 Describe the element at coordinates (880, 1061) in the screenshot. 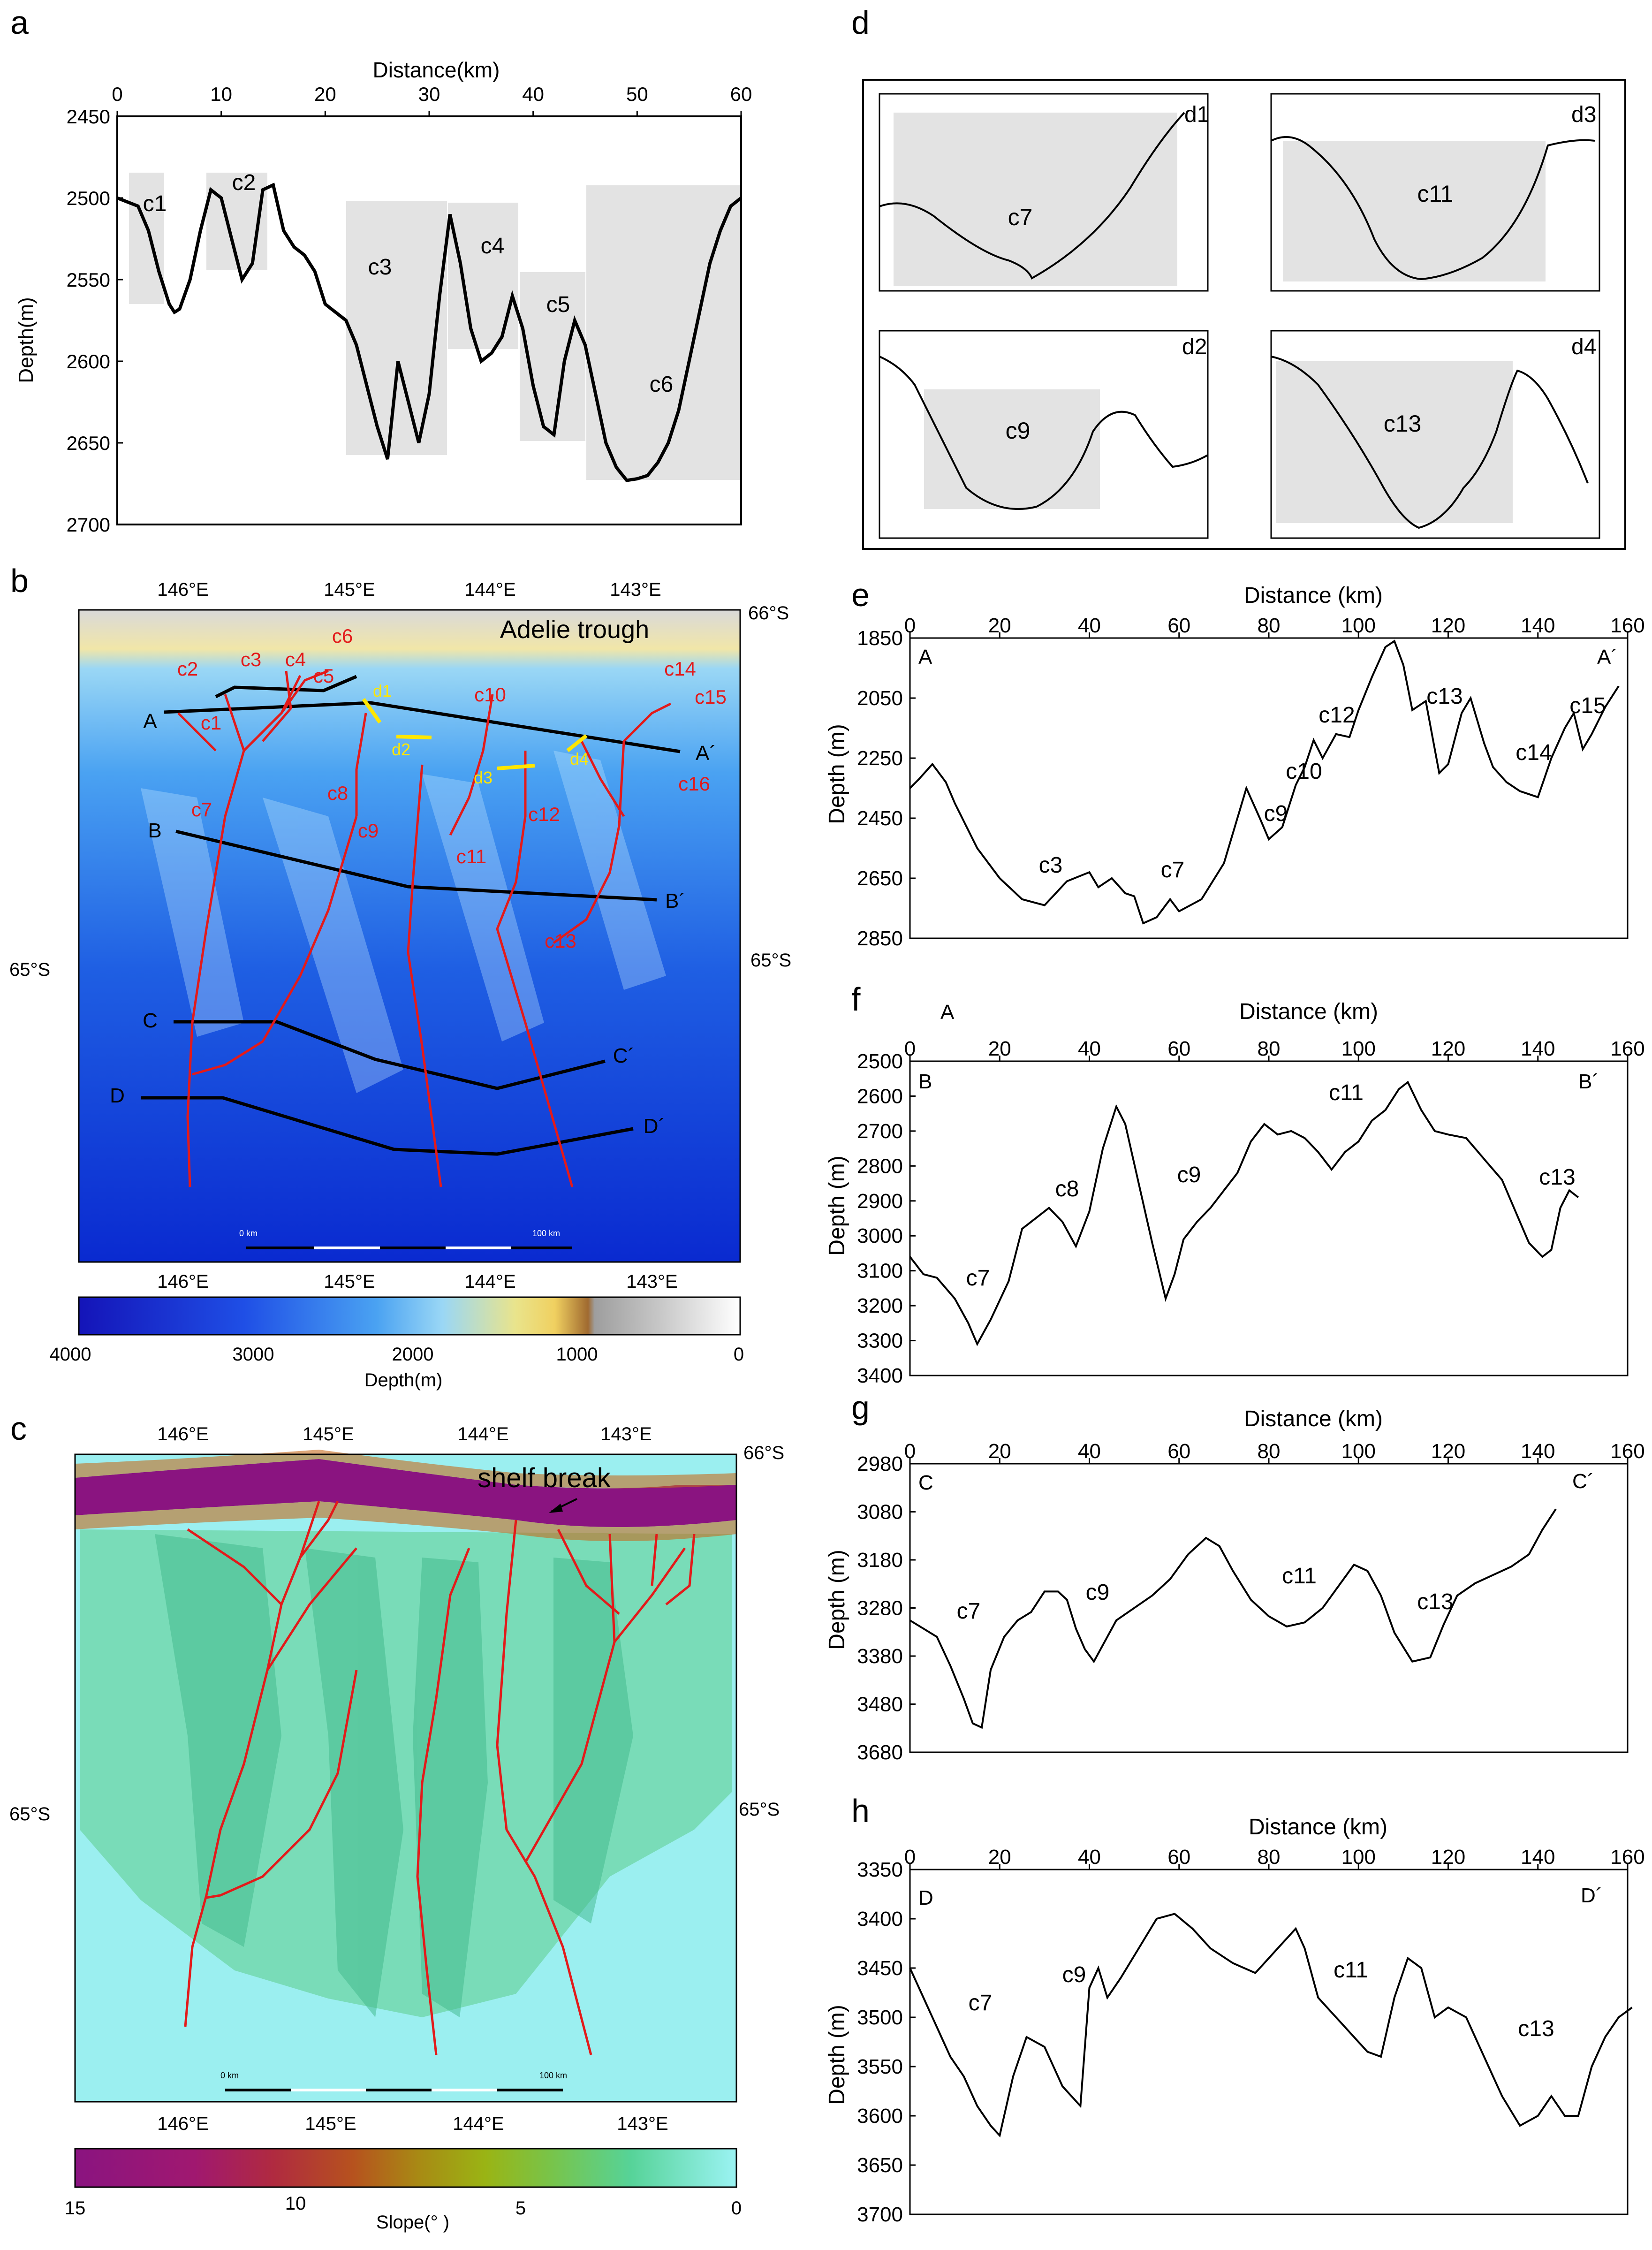

I see `panel-f-ytick-2500: 2500` at that location.